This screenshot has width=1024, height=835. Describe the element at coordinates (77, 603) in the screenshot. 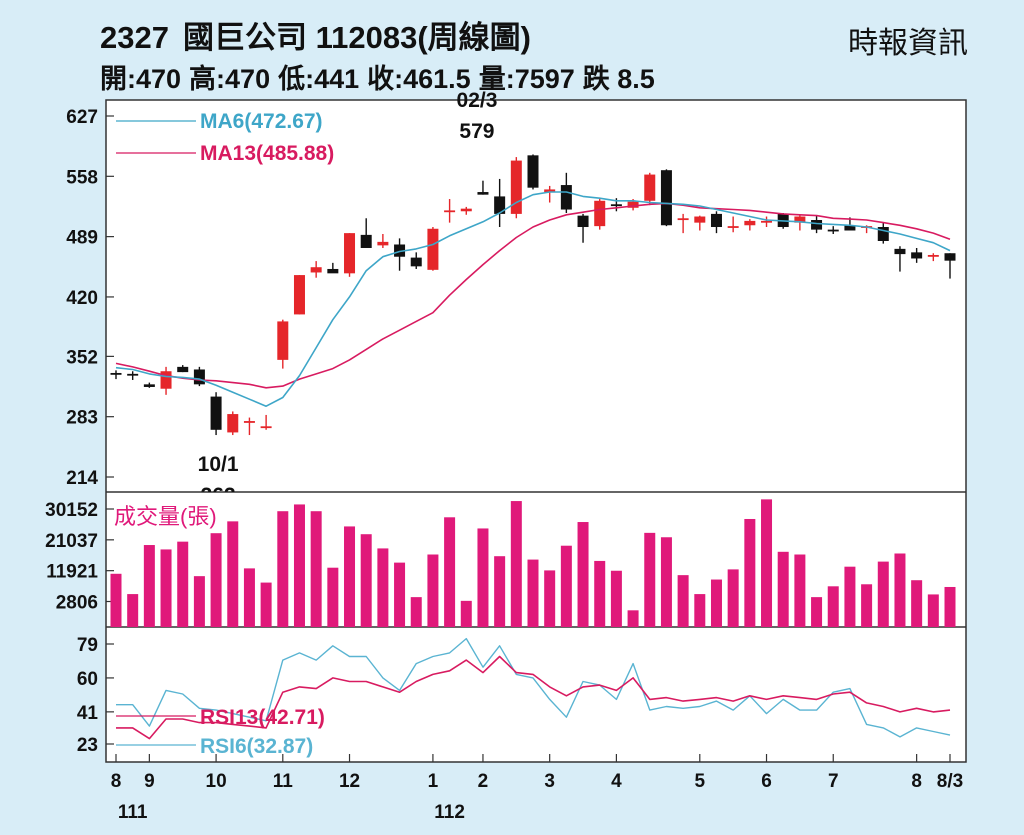

I see `volume-y-tick-label: 2806` at that location.